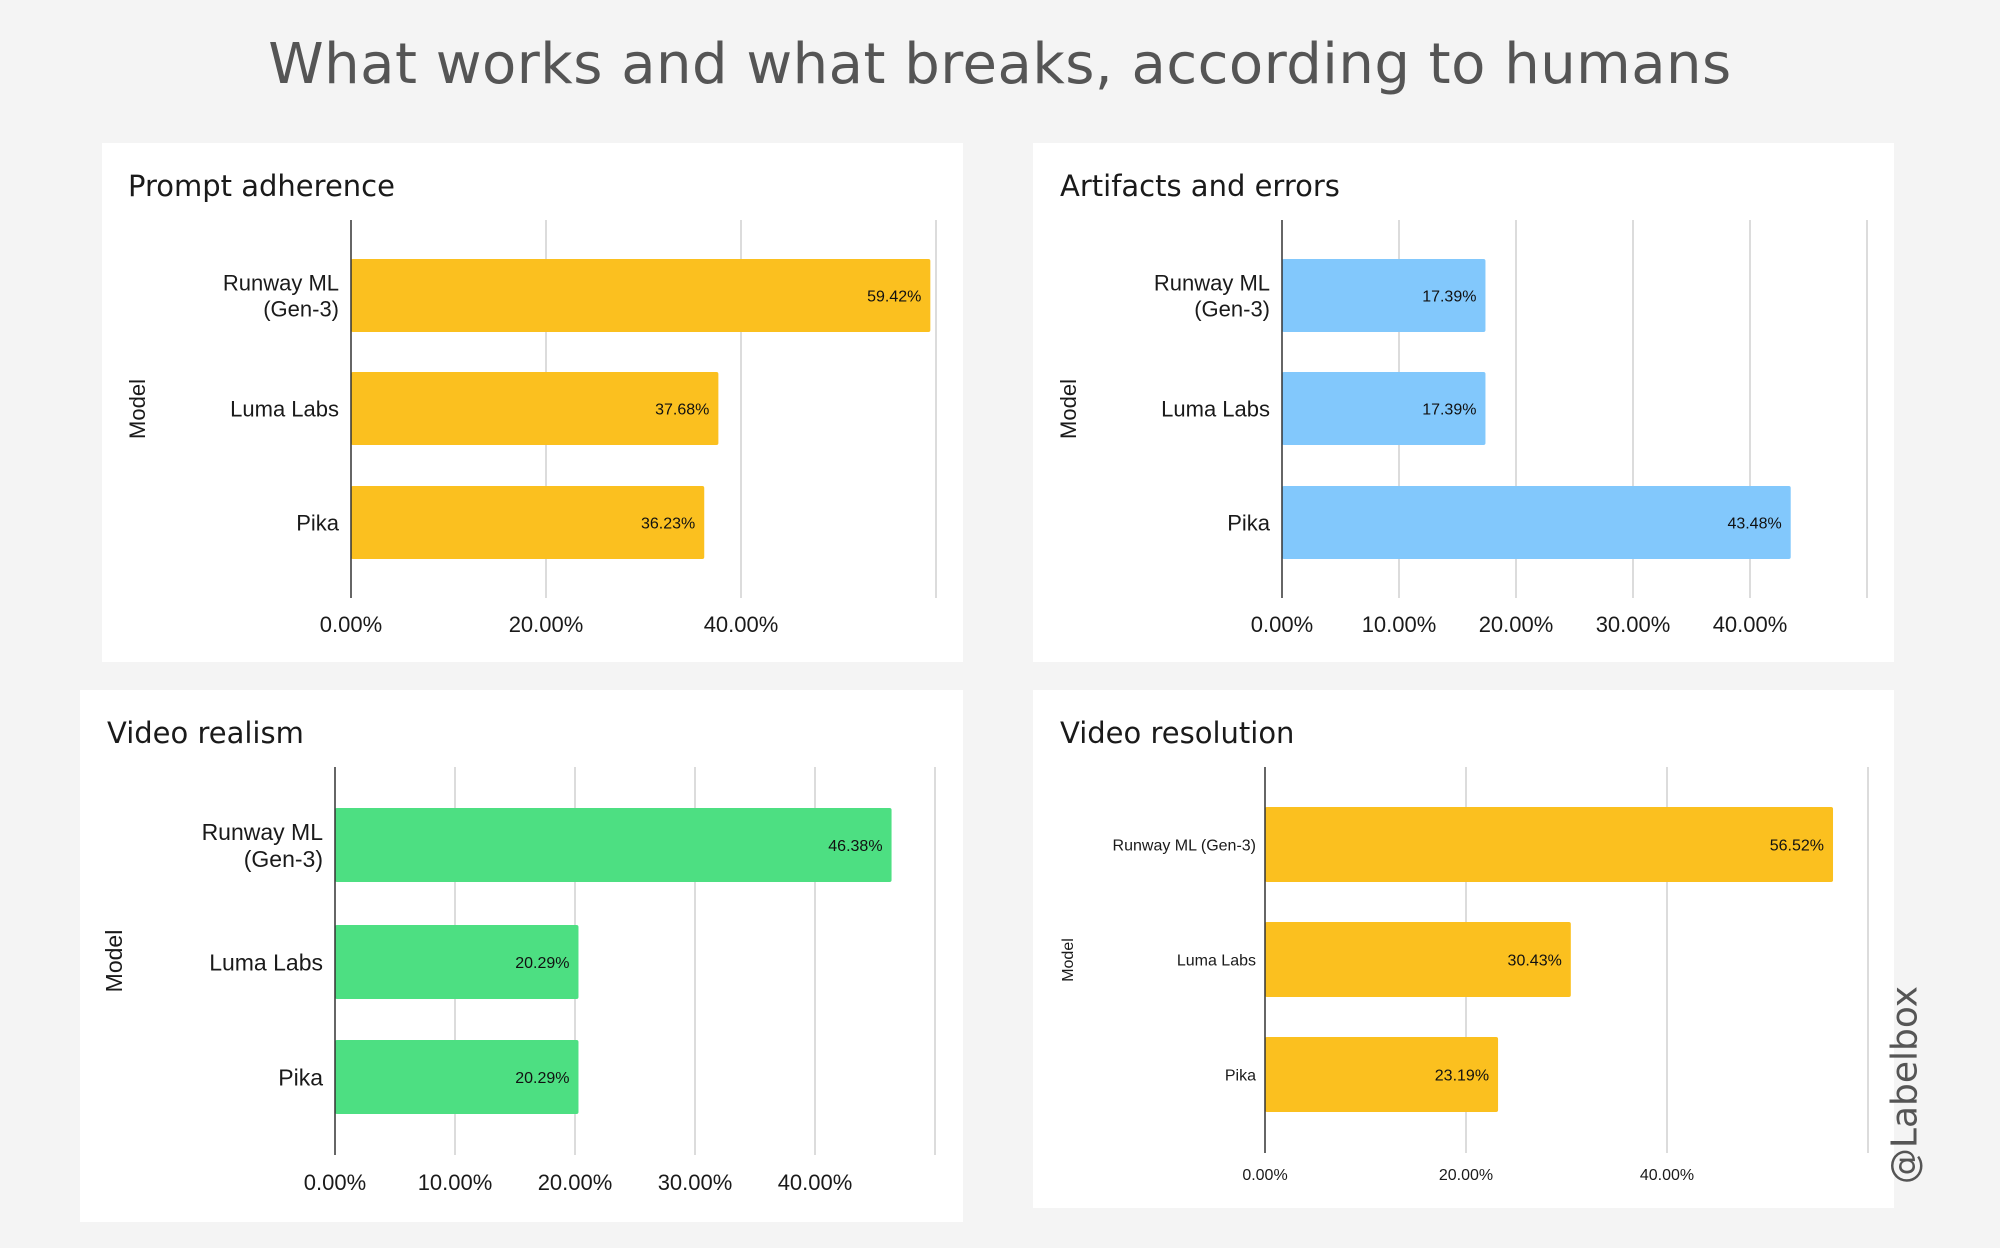  I want to click on data-label: 46.38%, so click(855, 846).